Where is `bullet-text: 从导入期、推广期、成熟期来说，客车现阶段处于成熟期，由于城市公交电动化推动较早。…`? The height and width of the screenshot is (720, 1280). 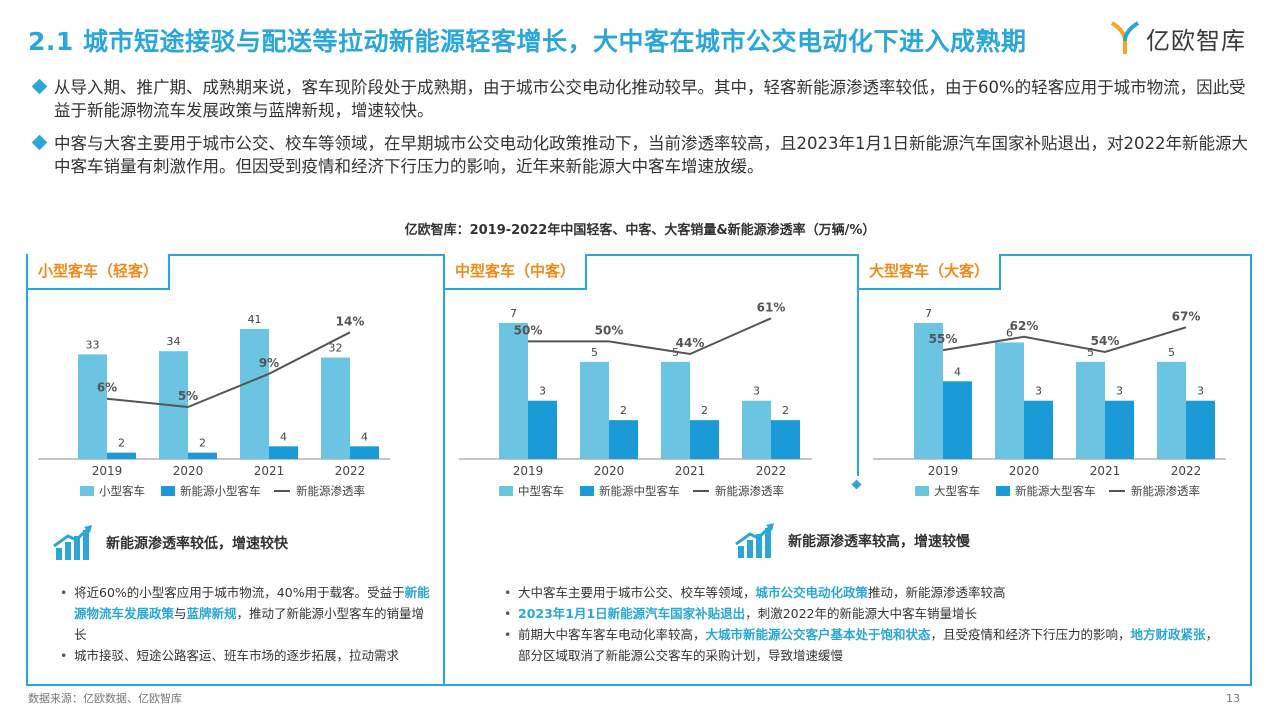 bullet-text: 从导入期、推广期、成熟期来说，客车现阶段处于成熟期，由于城市公交电动化推动较早。… is located at coordinates (650, 99).